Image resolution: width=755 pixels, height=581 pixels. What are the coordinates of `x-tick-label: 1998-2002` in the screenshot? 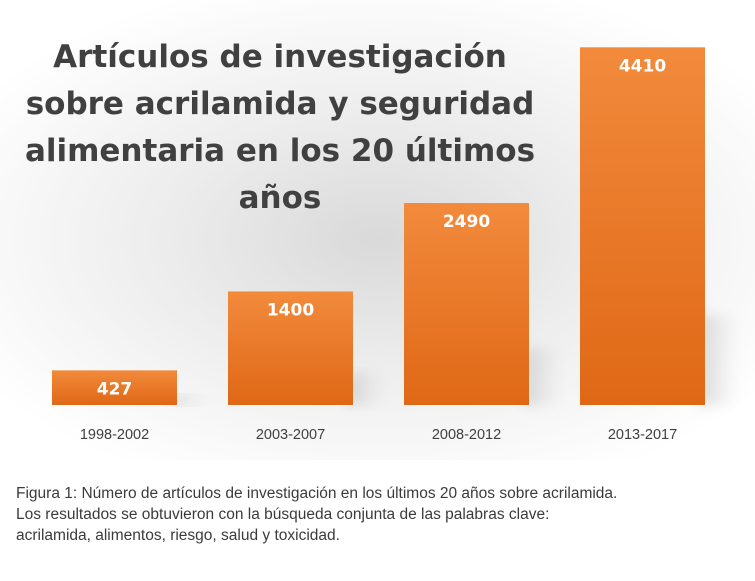 It's located at (114, 435).